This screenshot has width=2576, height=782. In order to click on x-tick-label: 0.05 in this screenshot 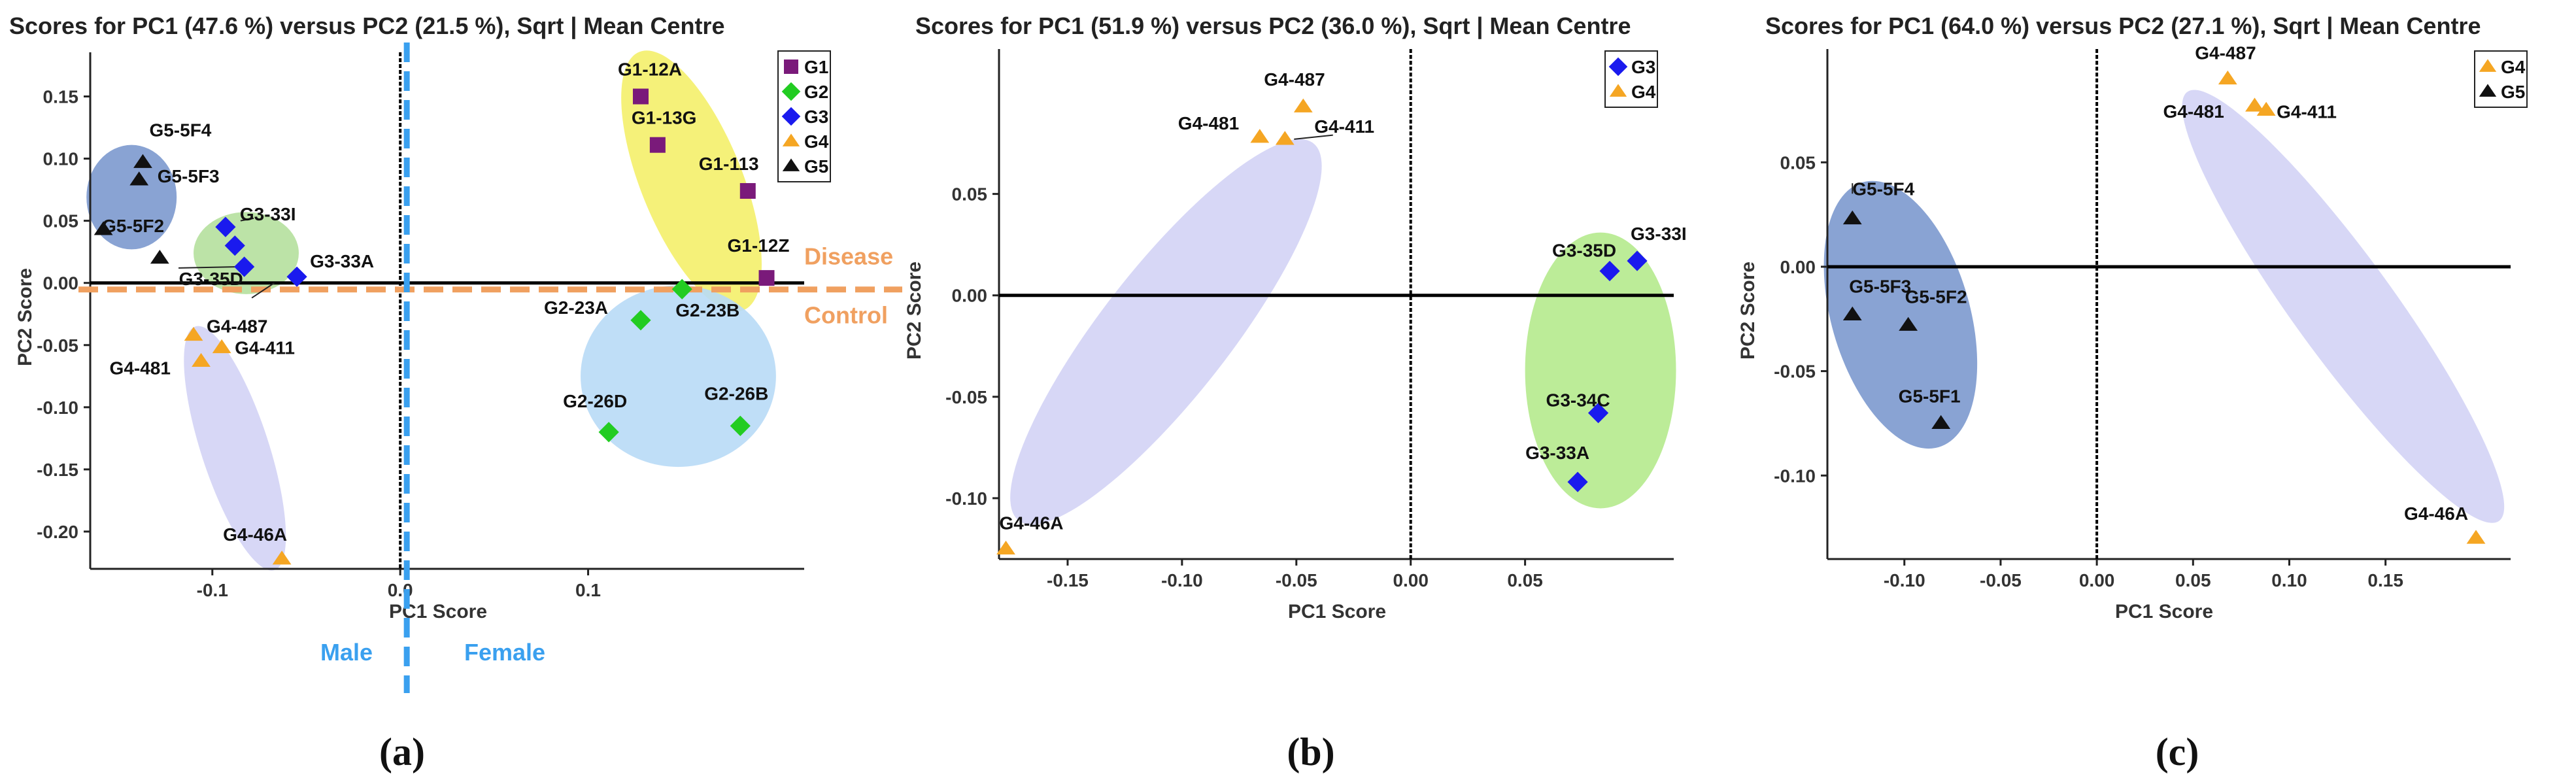, I will do `click(2193, 580)`.